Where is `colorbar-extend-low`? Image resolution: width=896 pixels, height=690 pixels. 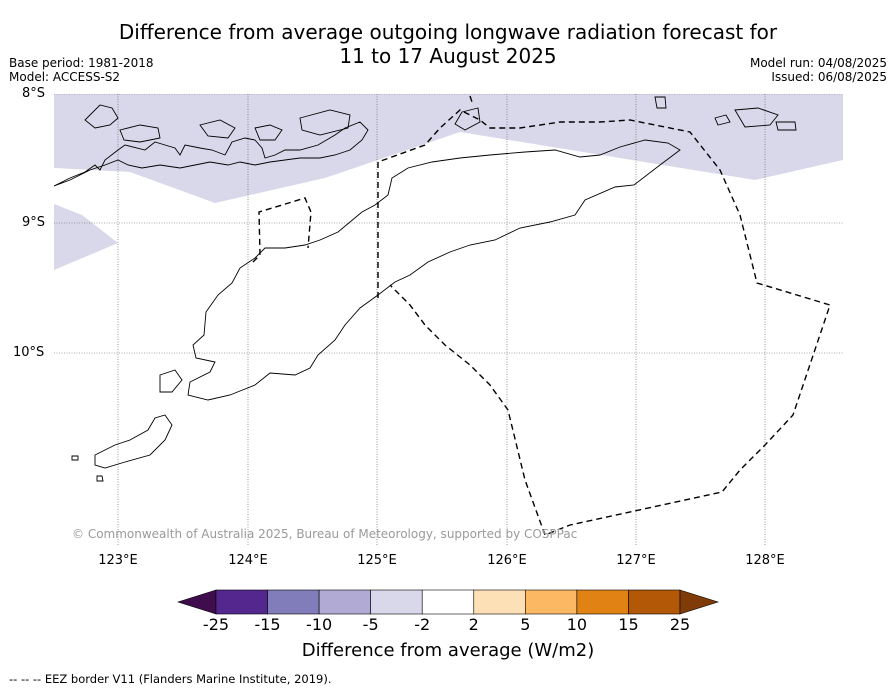
colorbar-extend-low is located at coordinates (197, 602).